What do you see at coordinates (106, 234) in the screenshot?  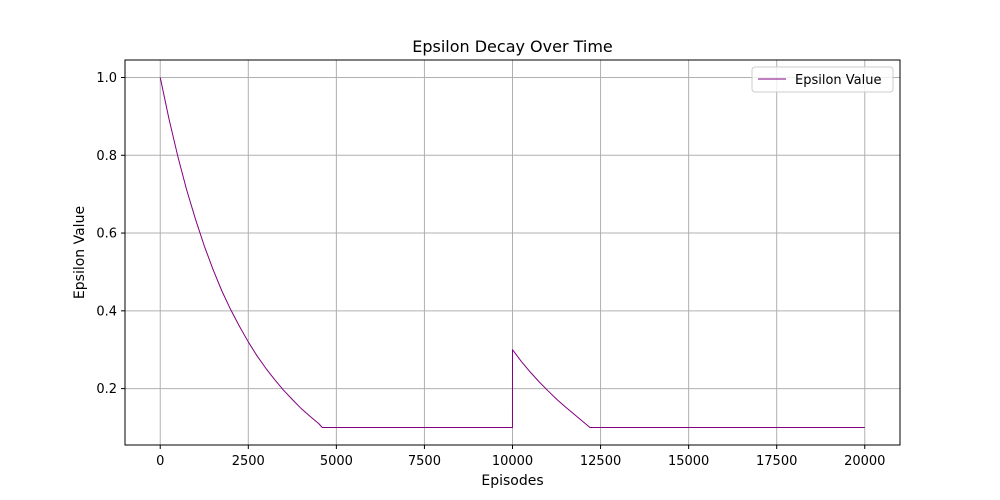 I see `y-tick-label: 0.6` at bounding box center [106, 234].